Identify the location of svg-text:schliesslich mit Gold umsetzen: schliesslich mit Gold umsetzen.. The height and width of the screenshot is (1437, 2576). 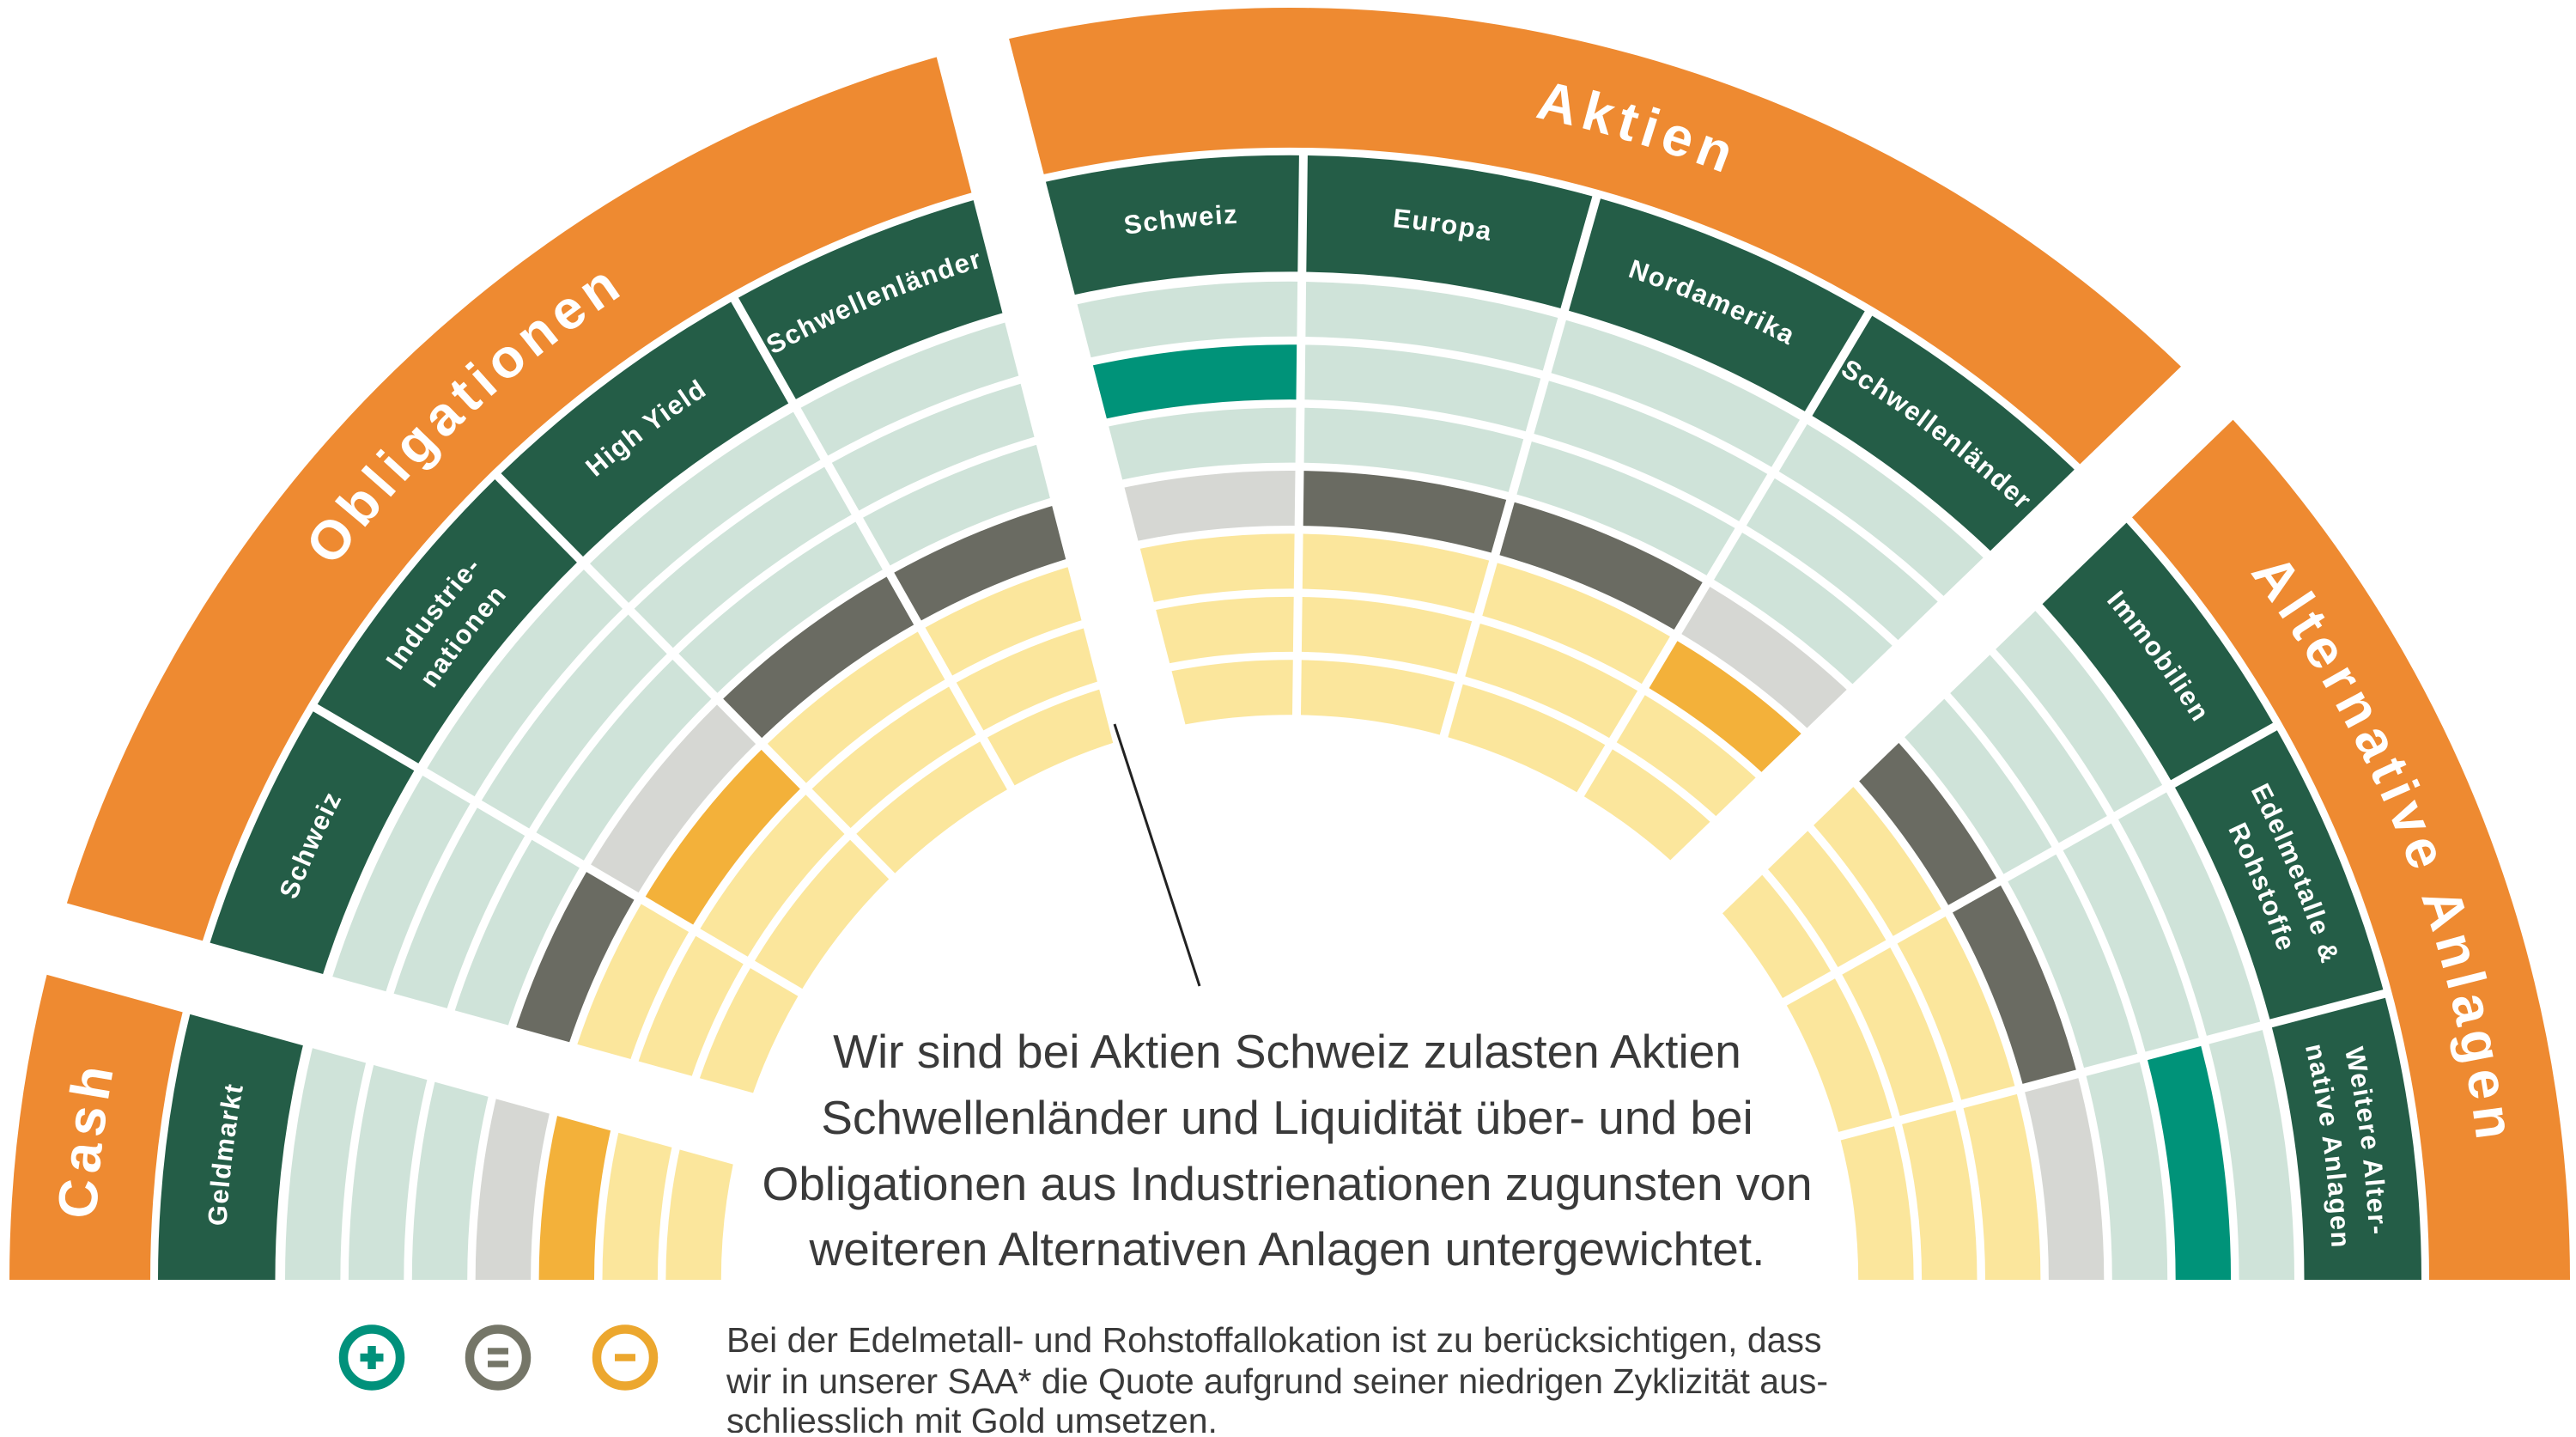
(972, 1417).